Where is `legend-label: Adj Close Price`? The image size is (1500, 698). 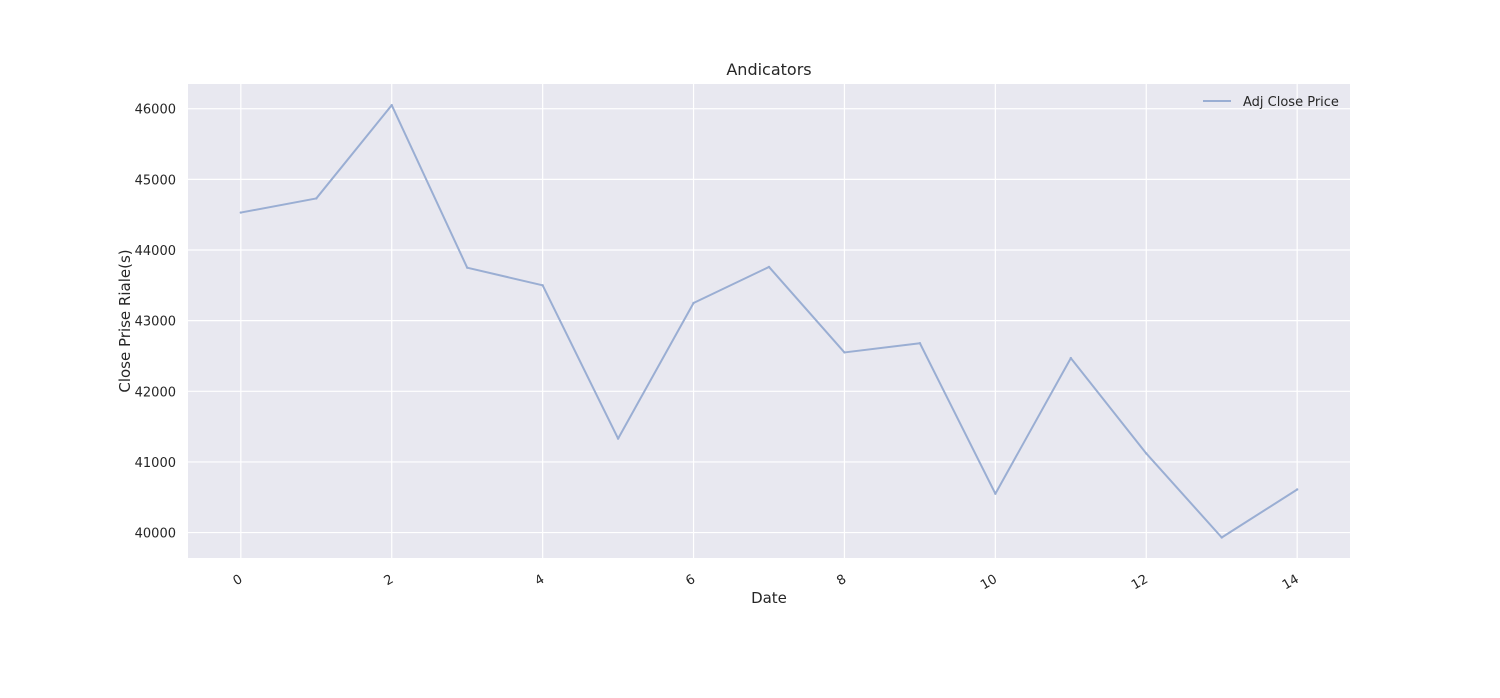
legend-label: Adj Close Price is located at coordinates (1291, 102).